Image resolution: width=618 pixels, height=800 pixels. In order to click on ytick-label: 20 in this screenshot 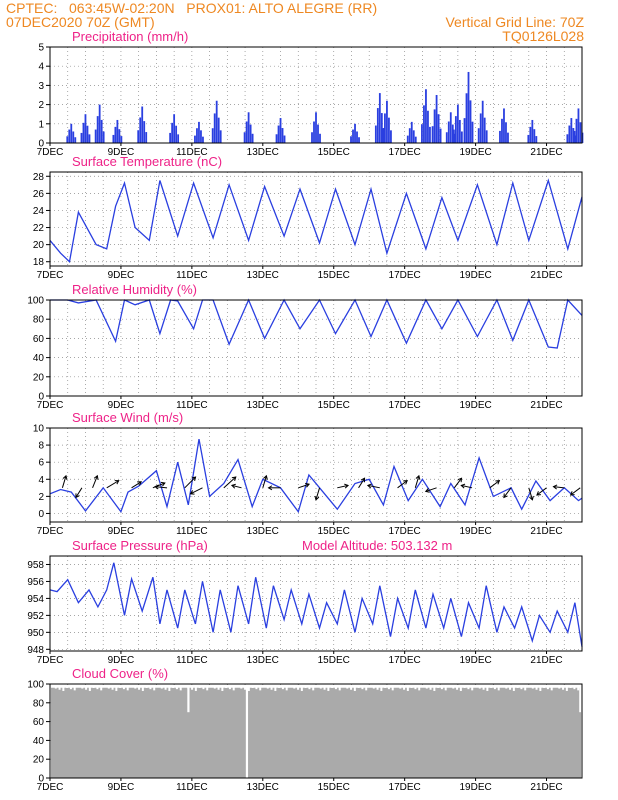, I will do `click(39, 245)`.